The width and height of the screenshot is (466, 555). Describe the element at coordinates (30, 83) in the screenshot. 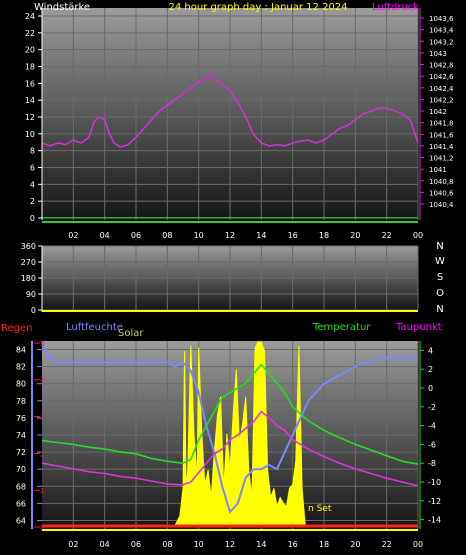

I see `top-left-tick-label: 16` at that location.